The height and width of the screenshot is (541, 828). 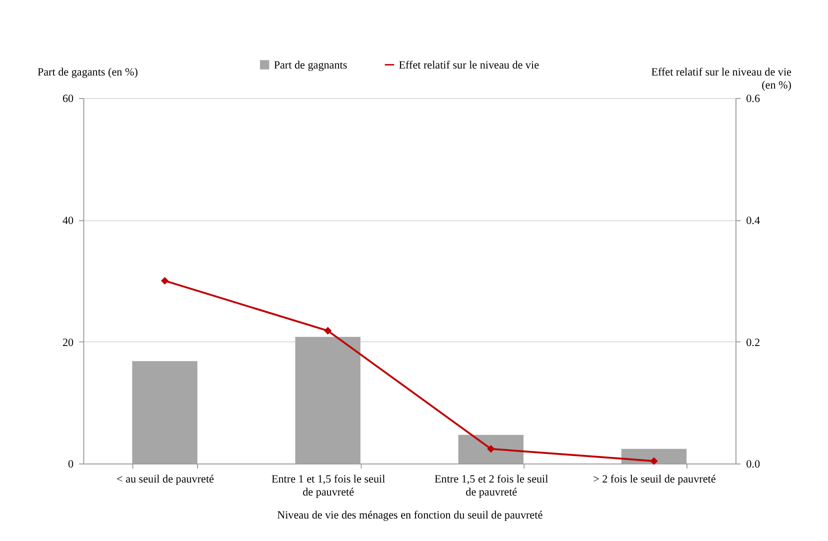 I want to click on y2-tick-label: 0.0, so click(x=753, y=464).